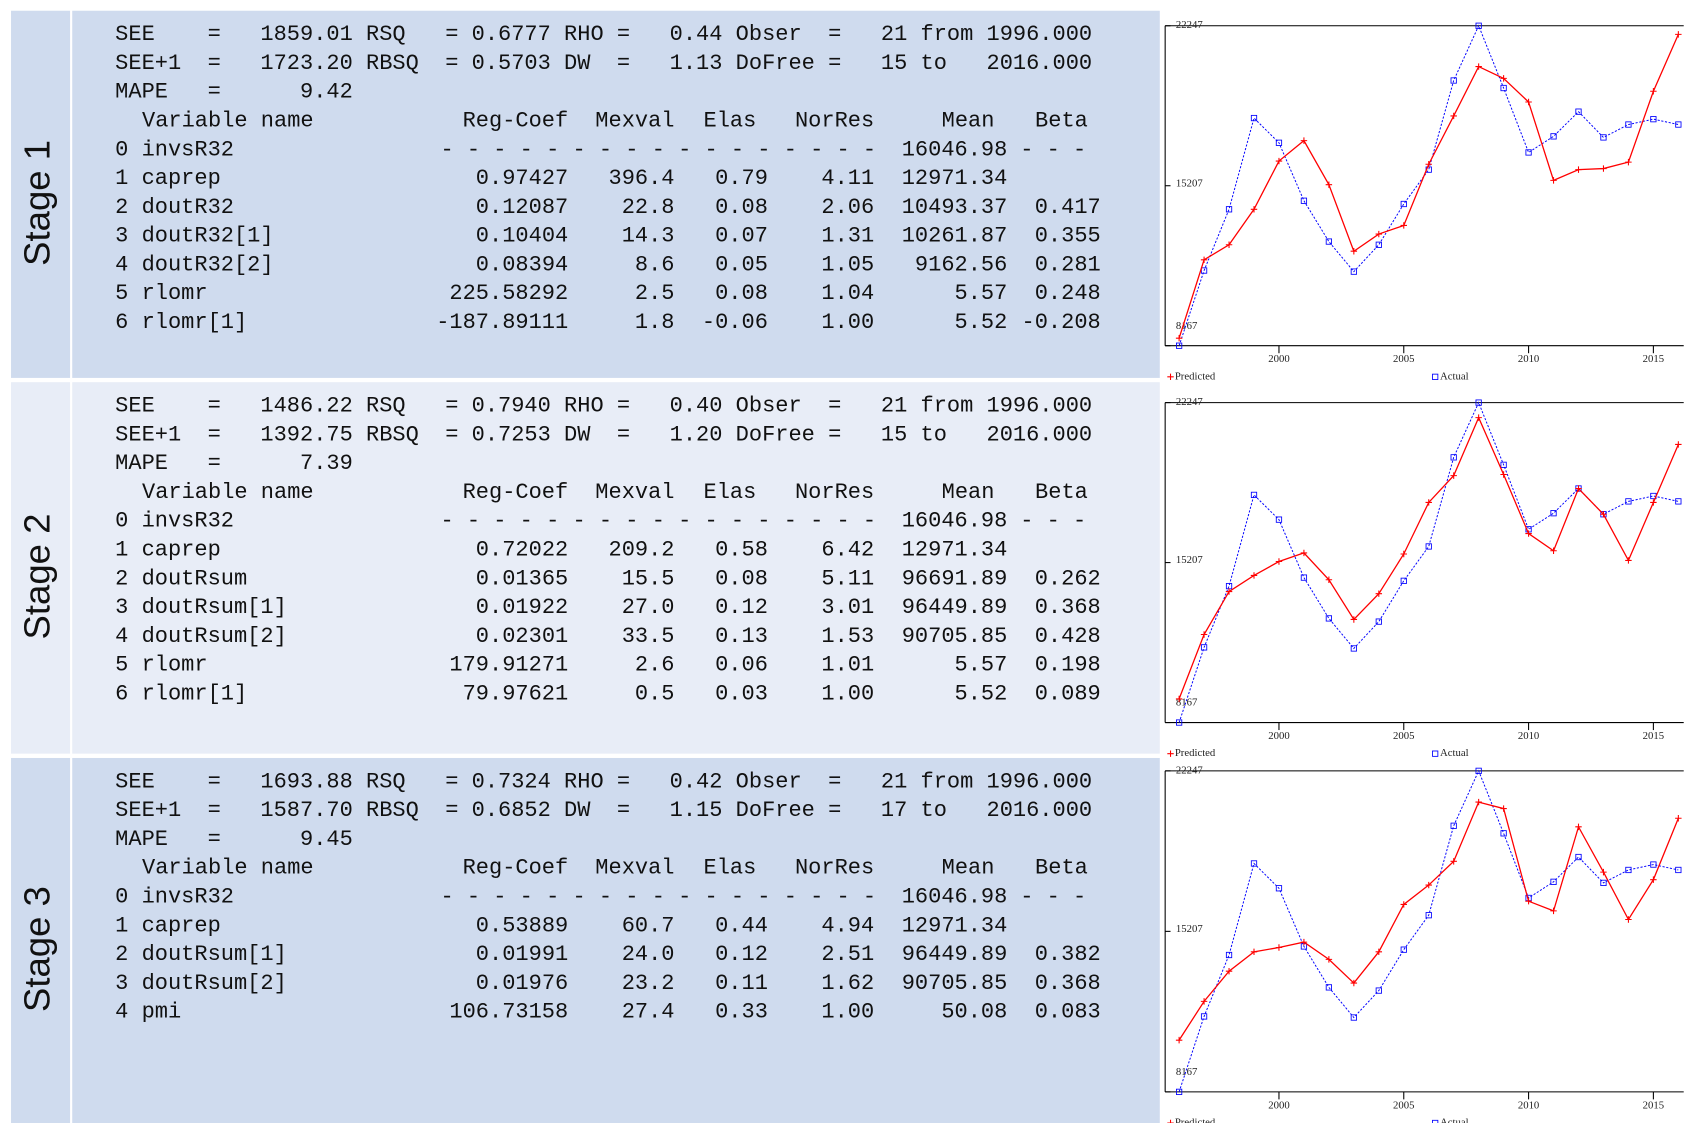 The width and height of the screenshot is (1684, 1123). Describe the element at coordinates (234, 839) in the screenshot. I see `stat-line: MAPE = 9.45` at that location.